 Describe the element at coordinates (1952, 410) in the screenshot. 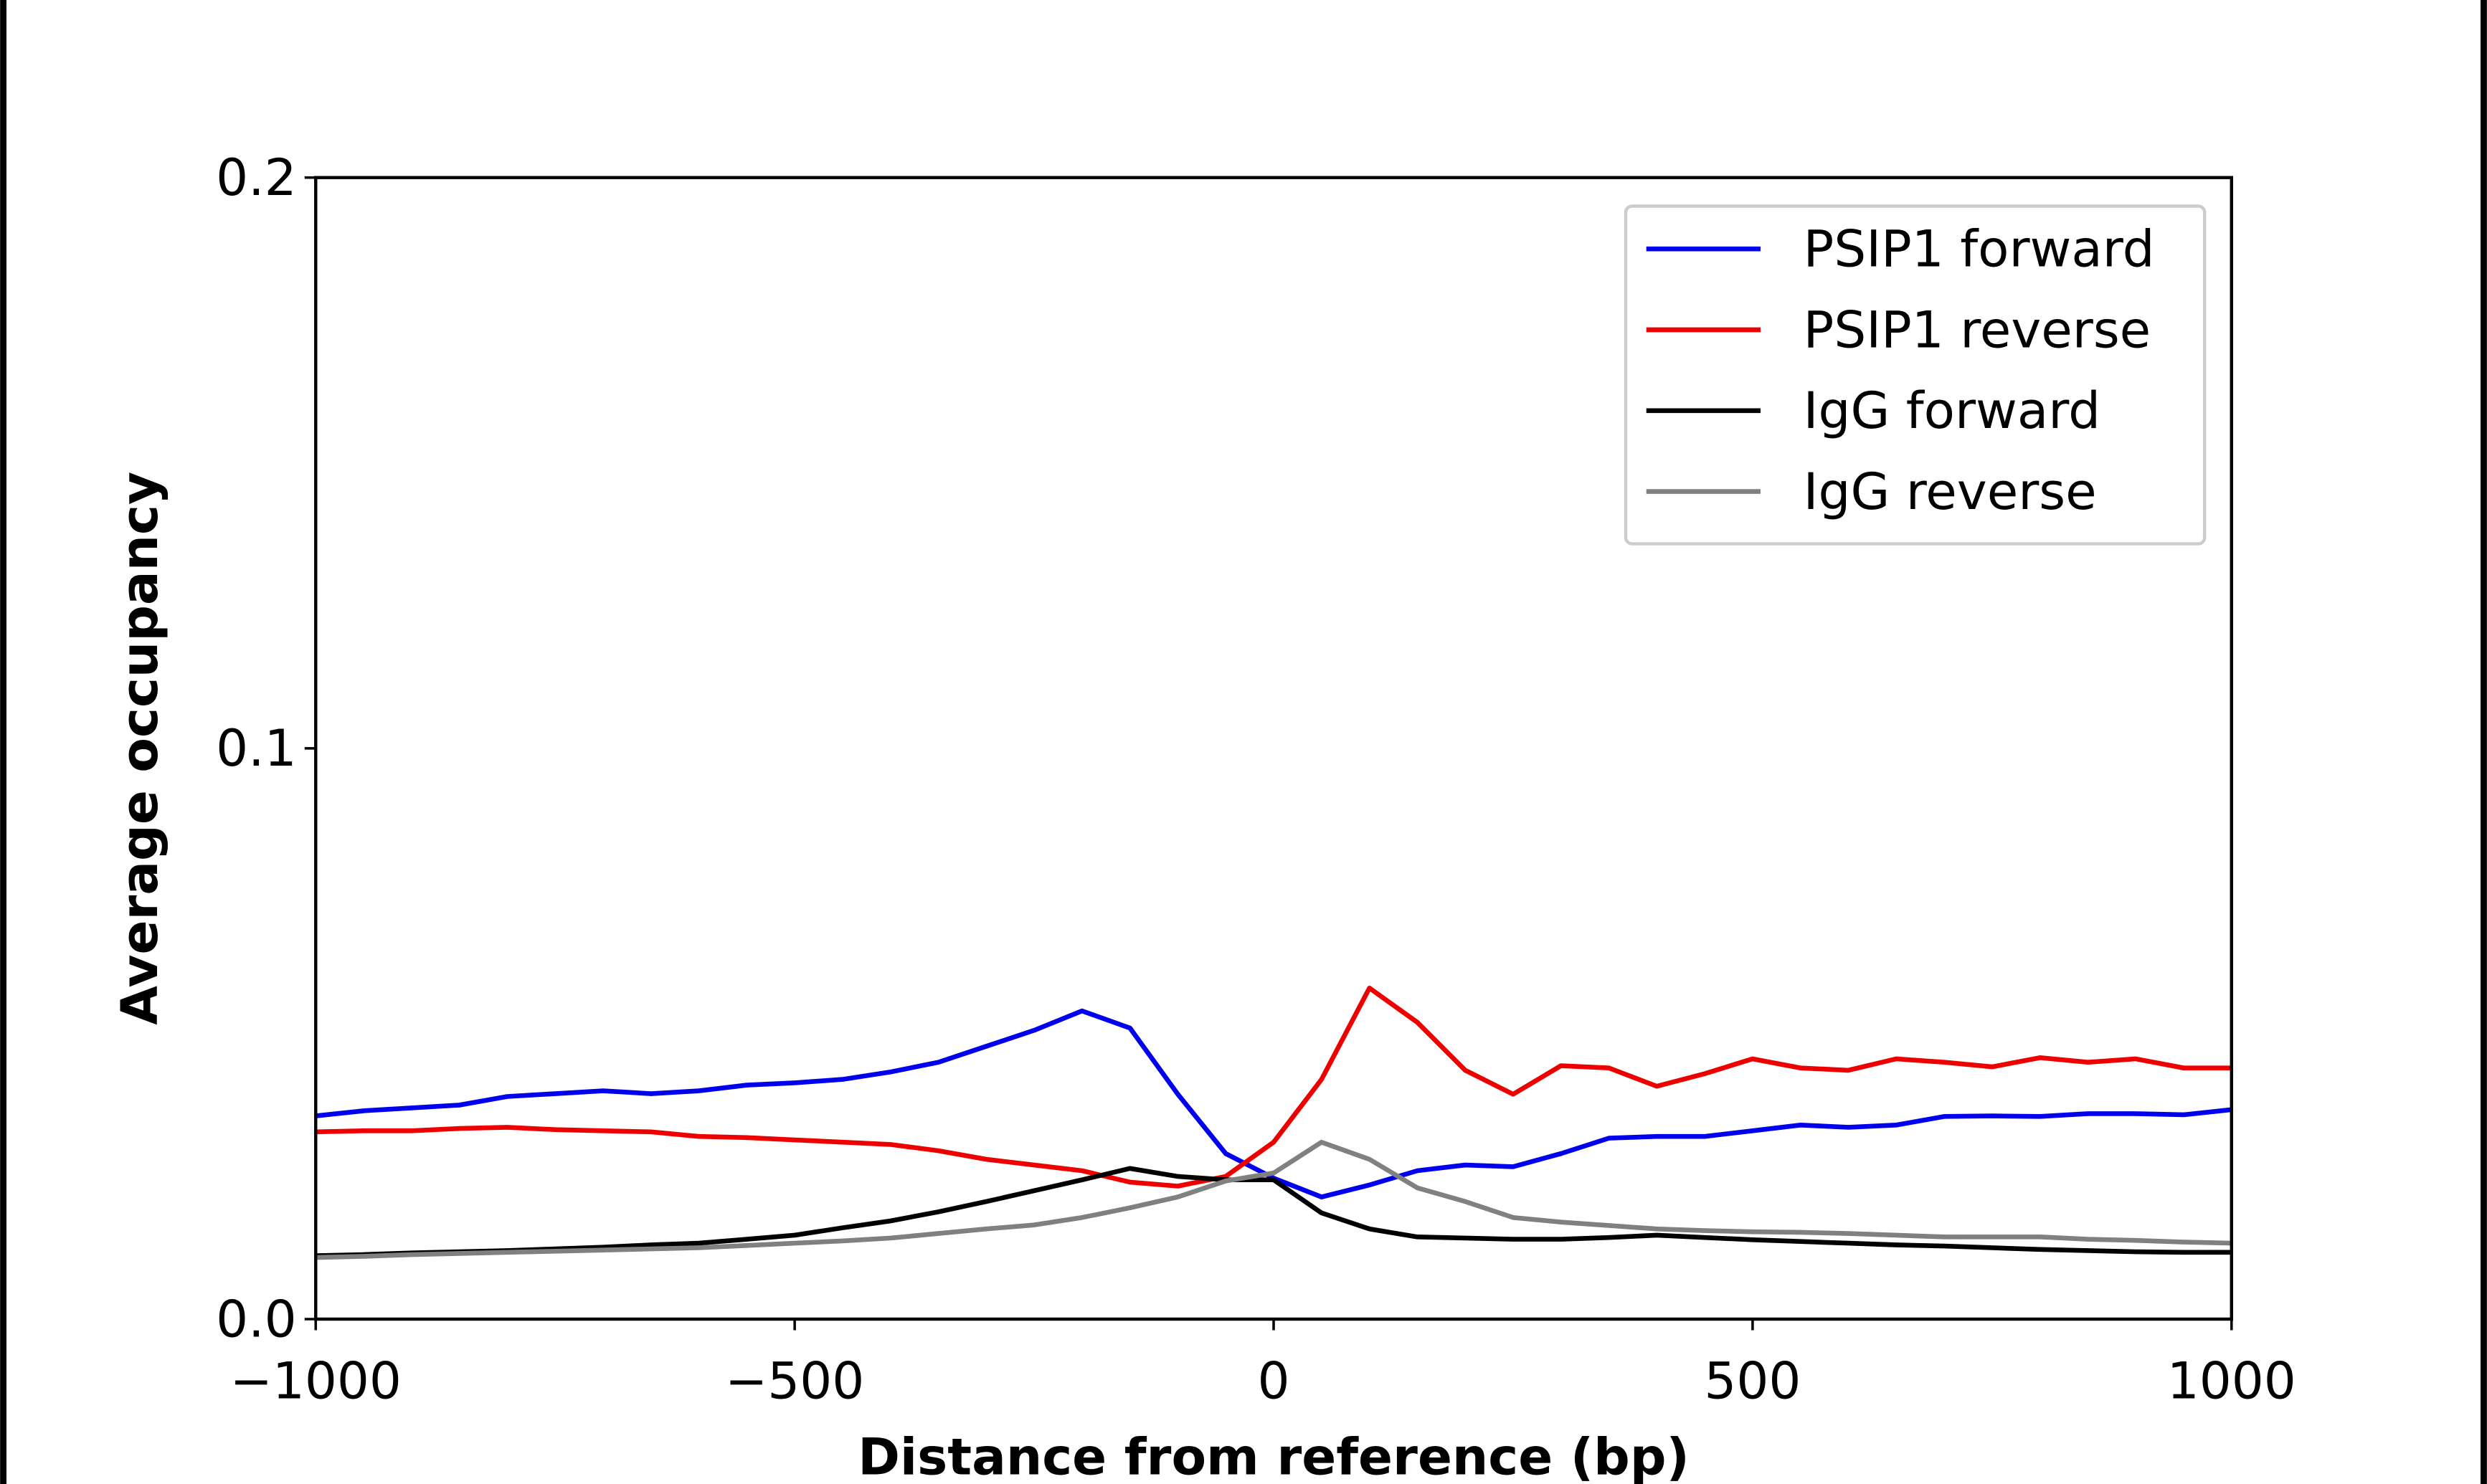

I see `legend-label: IgG forward` at that location.